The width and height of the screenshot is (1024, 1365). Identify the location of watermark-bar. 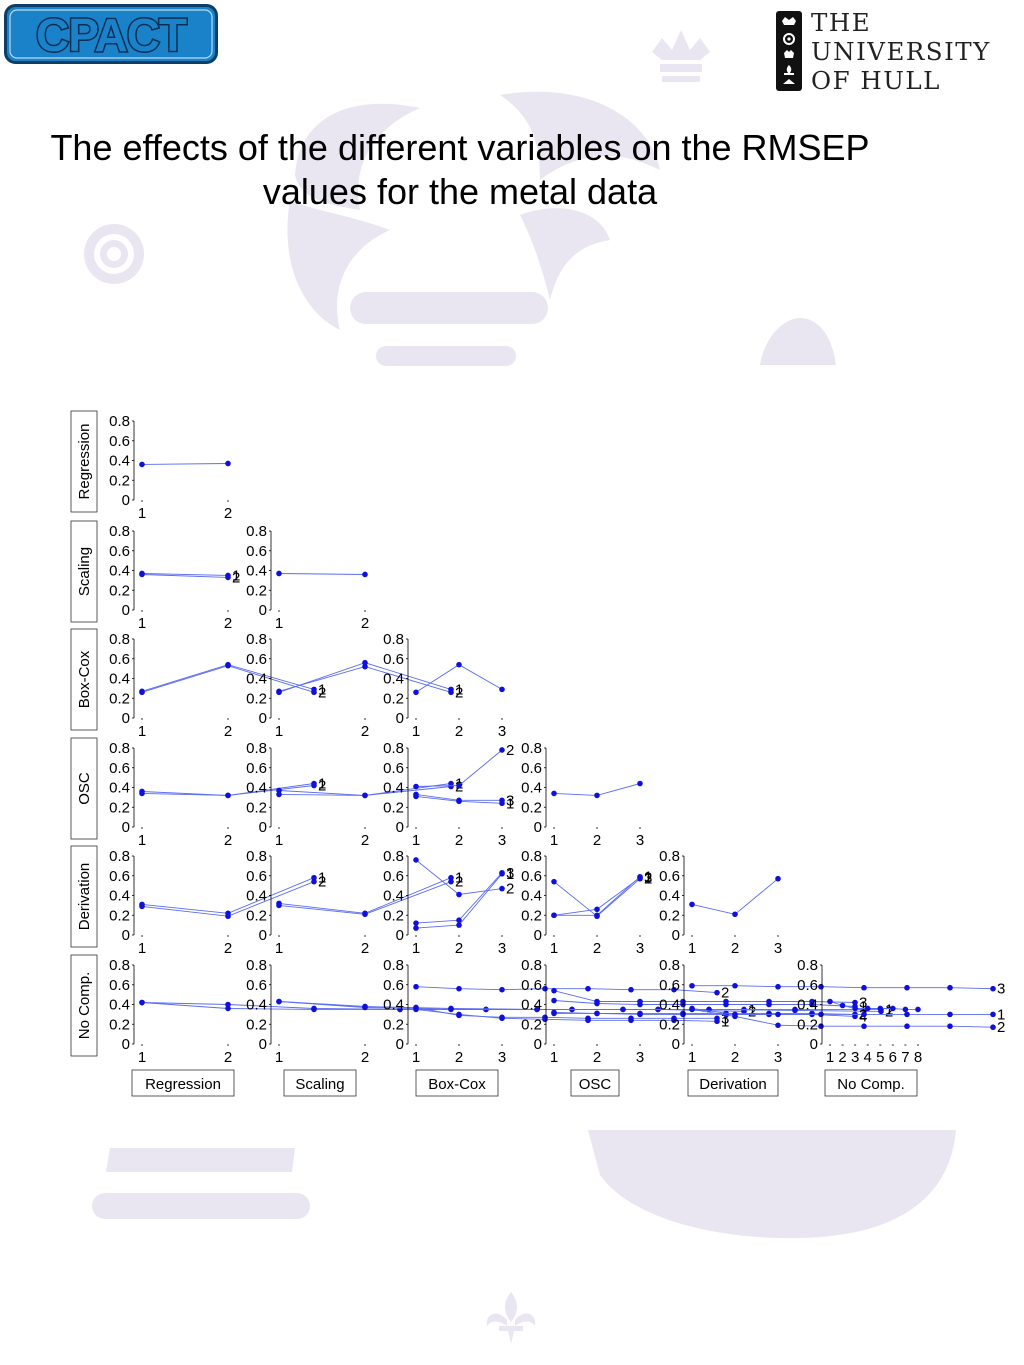
(446, 356).